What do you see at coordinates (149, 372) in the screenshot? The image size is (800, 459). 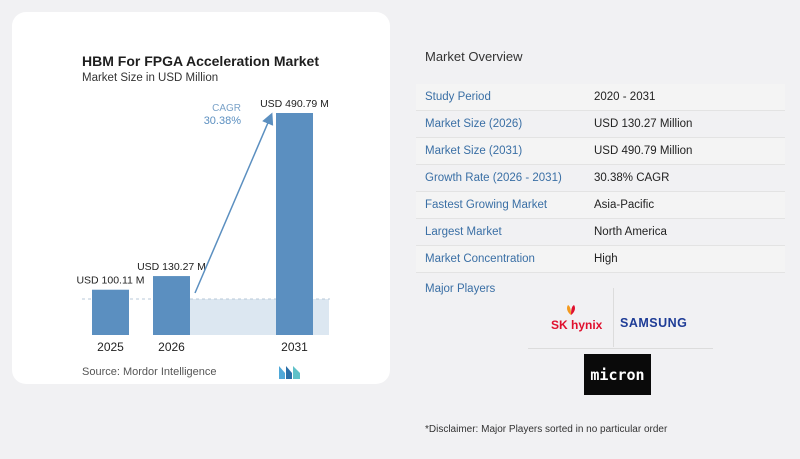 I see `source-text: Source: Mordor Intelligence` at bounding box center [149, 372].